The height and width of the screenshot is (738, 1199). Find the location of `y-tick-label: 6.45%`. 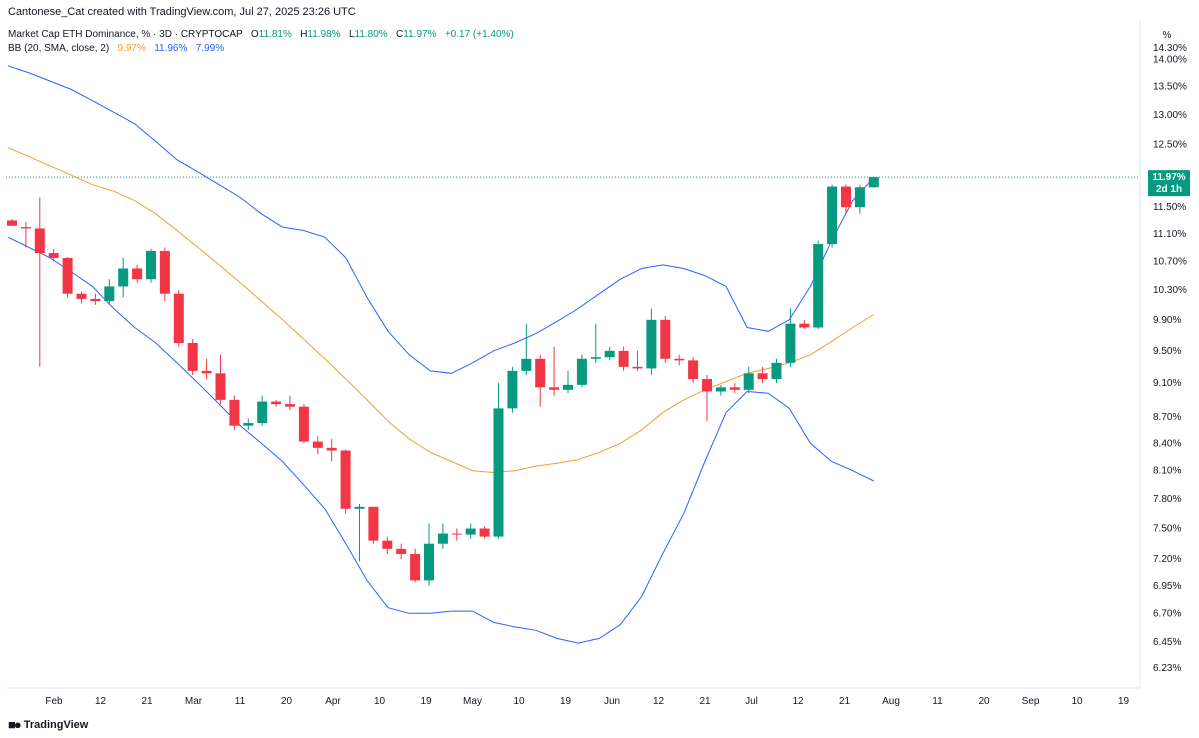

y-tick-label: 6.45% is located at coordinates (1167, 642).